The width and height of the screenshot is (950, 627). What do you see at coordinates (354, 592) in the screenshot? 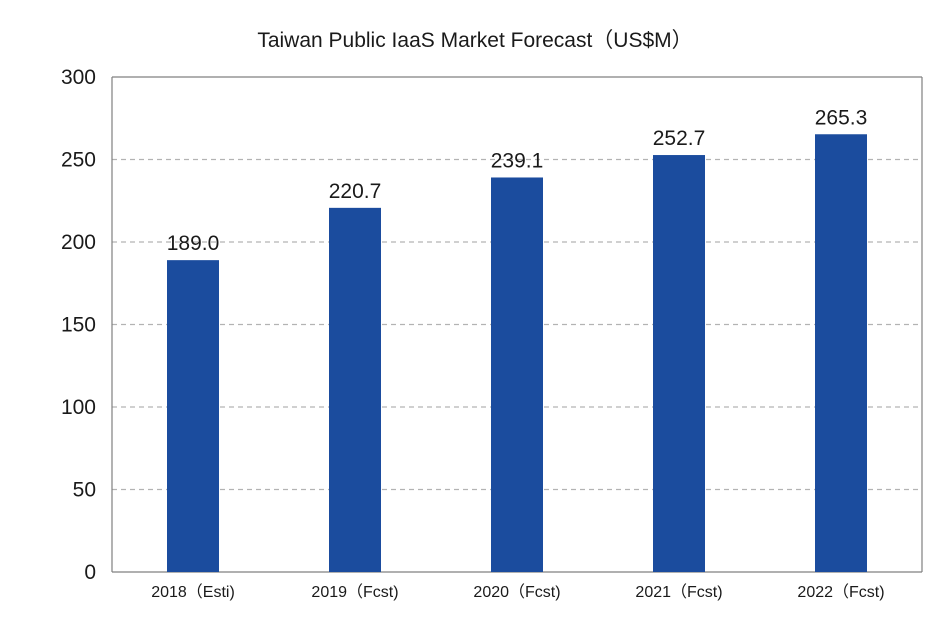
I see `x-tick-label: 2019（Fcst)` at bounding box center [354, 592].